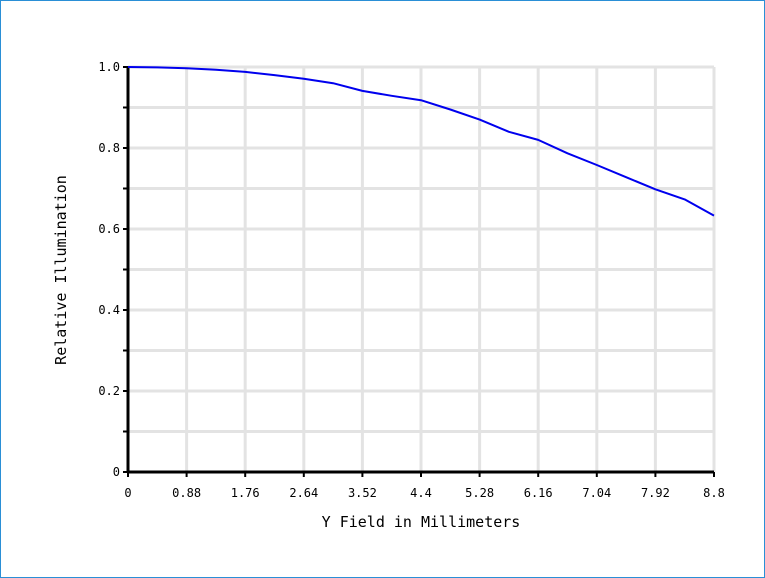  What do you see at coordinates (303, 493) in the screenshot?
I see `x-tick-label: 2.64` at bounding box center [303, 493].